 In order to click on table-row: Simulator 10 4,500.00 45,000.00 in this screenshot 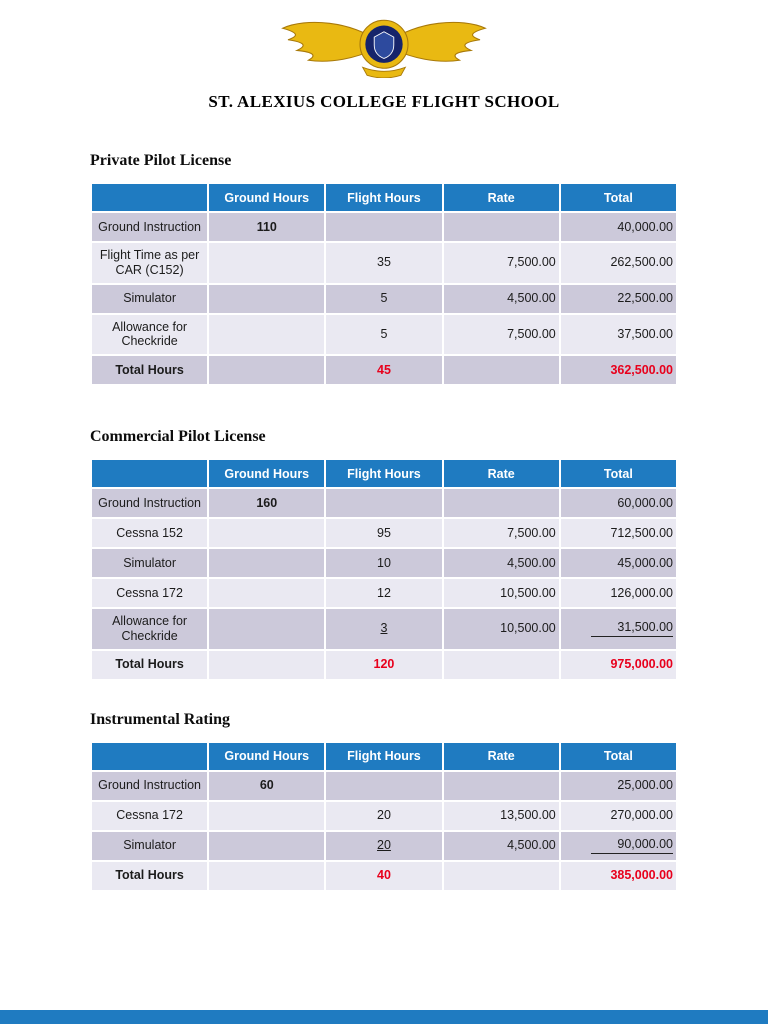, I will do `click(384, 563)`.